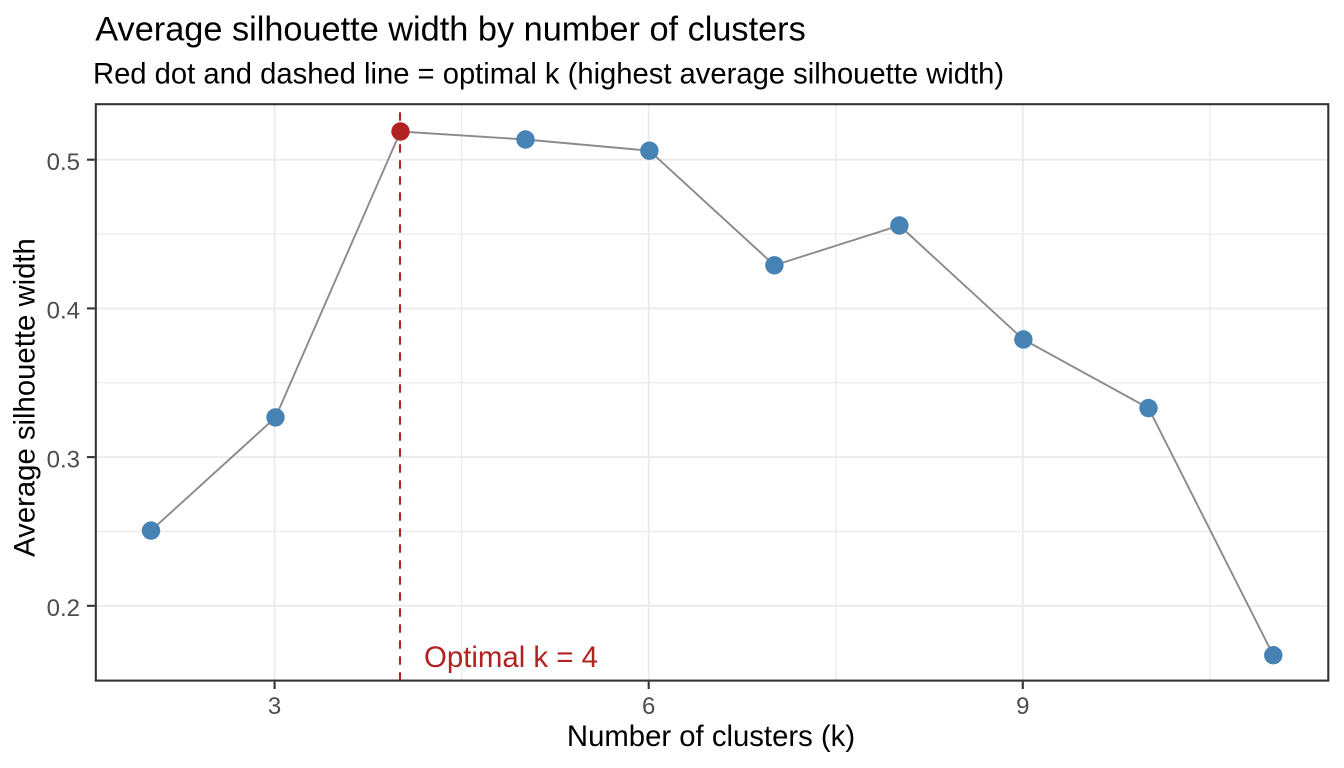 The image size is (1344, 768). I want to click on svg-text: 0.2, so click(63, 608).